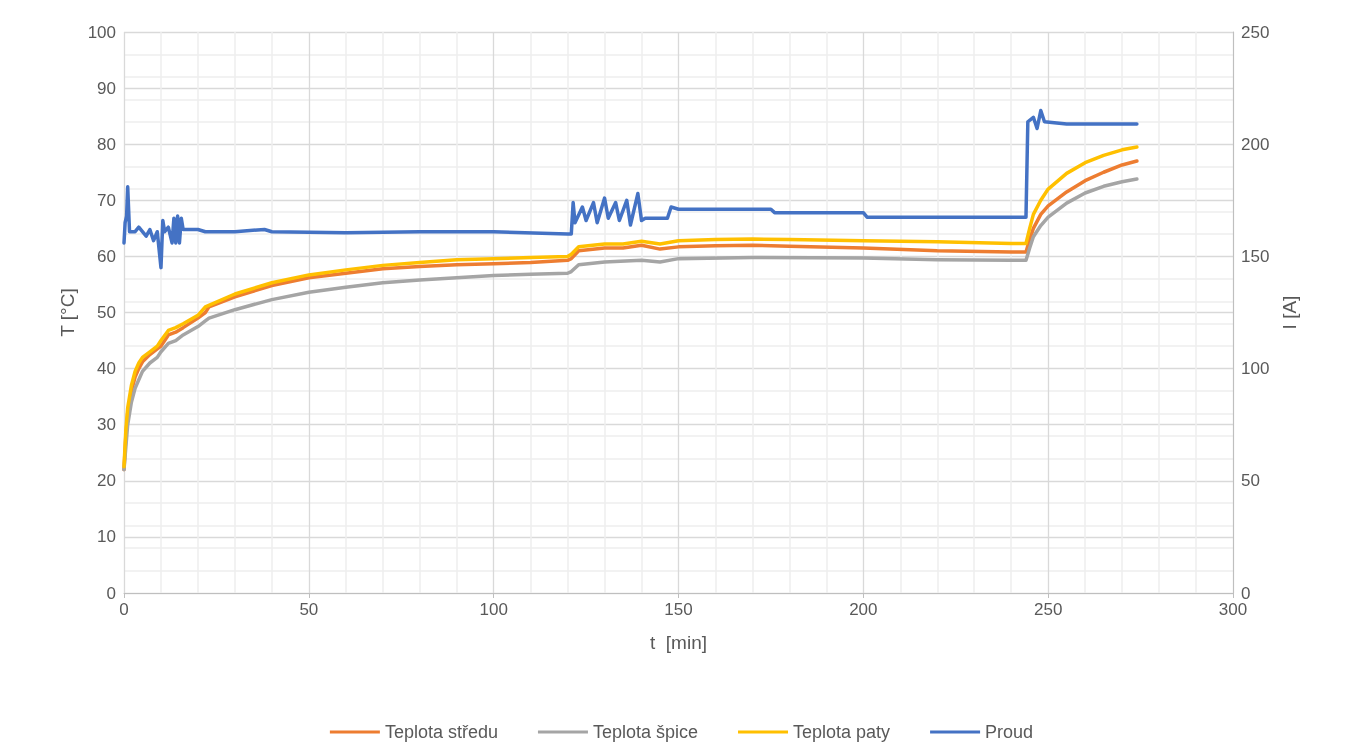 The width and height of the screenshot is (1363, 756). Describe the element at coordinates (645, 732) in the screenshot. I see `legend-label: Teplota špice` at that location.